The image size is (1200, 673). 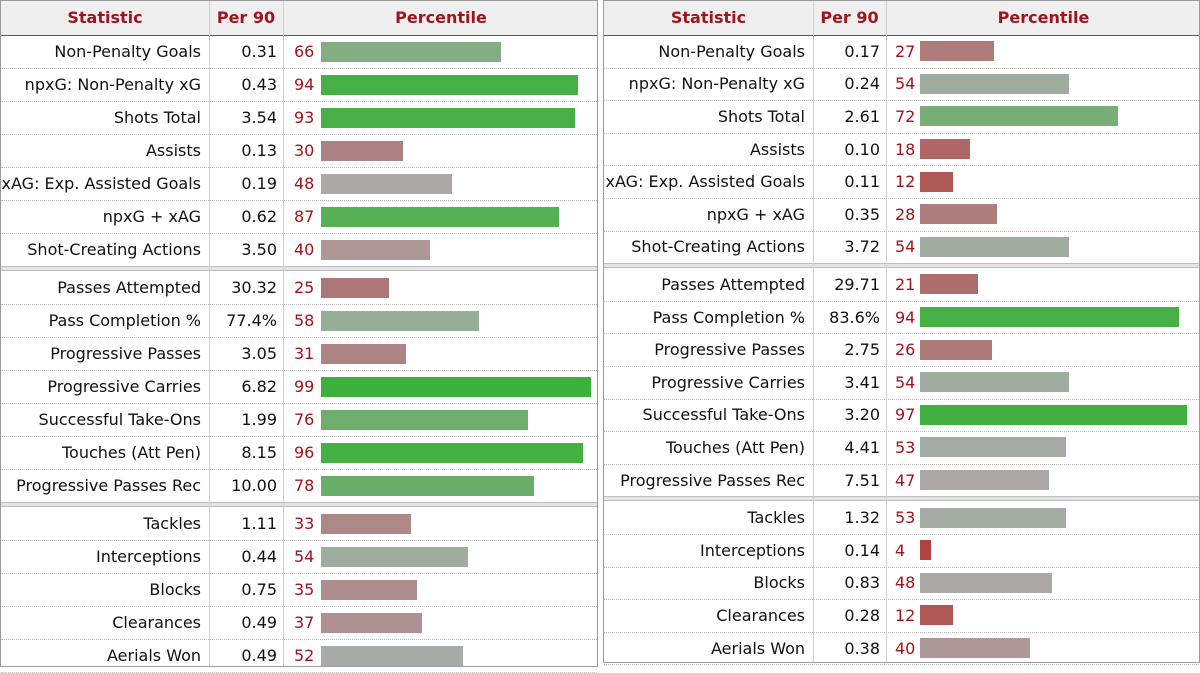 I want to click on table-row: Passes Attempted 29.71 21, so click(x=901, y=285).